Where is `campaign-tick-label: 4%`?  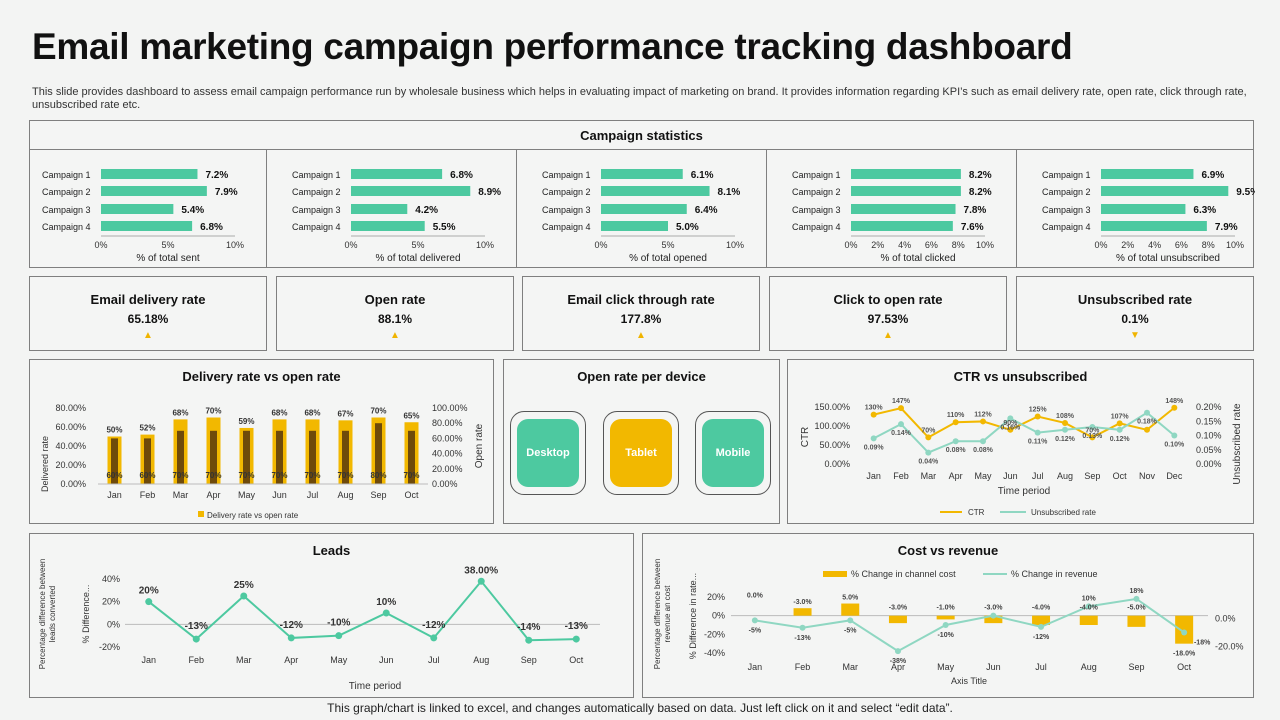 campaign-tick-label: 4% is located at coordinates (904, 245).